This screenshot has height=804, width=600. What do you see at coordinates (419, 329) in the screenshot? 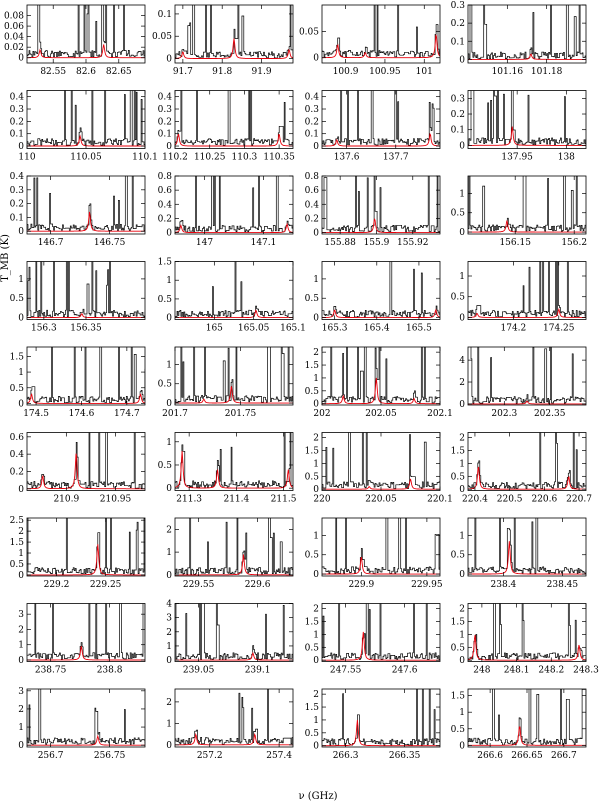
I see `x-tick-label: 165.5` at bounding box center [419, 329].